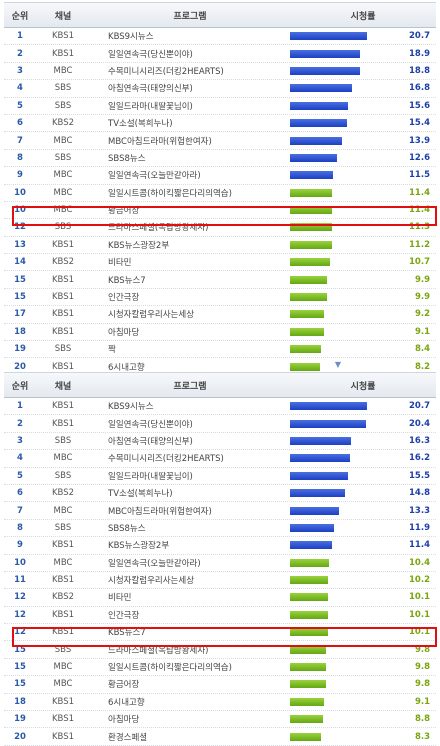  Describe the element at coordinates (220, 407) in the screenshot. I see `table-row: 1 KBS1 KBS9시뉴스 20.7` at that location.